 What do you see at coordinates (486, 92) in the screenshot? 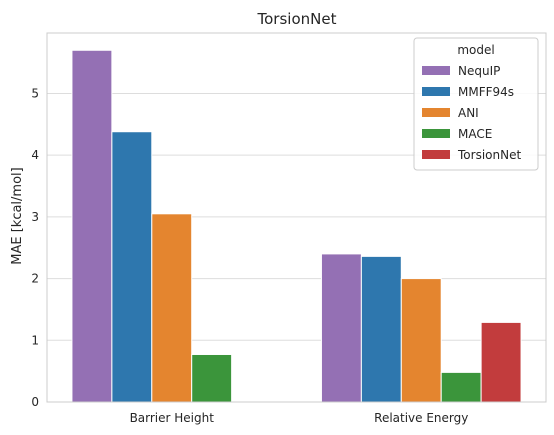
I see `legend-label: MMFF94s` at bounding box center [486, 92].